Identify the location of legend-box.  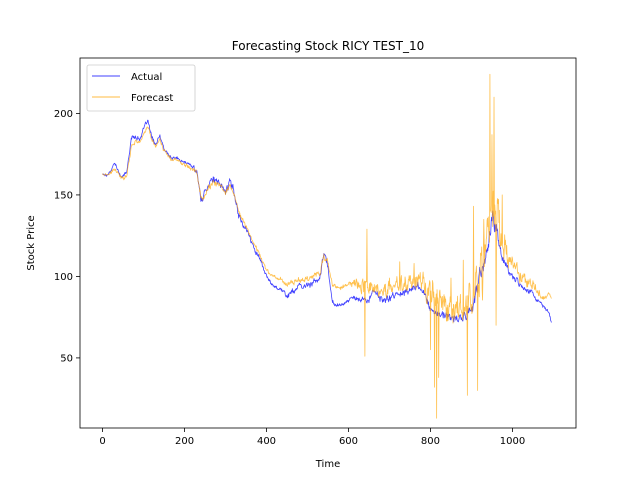
(141, 88).